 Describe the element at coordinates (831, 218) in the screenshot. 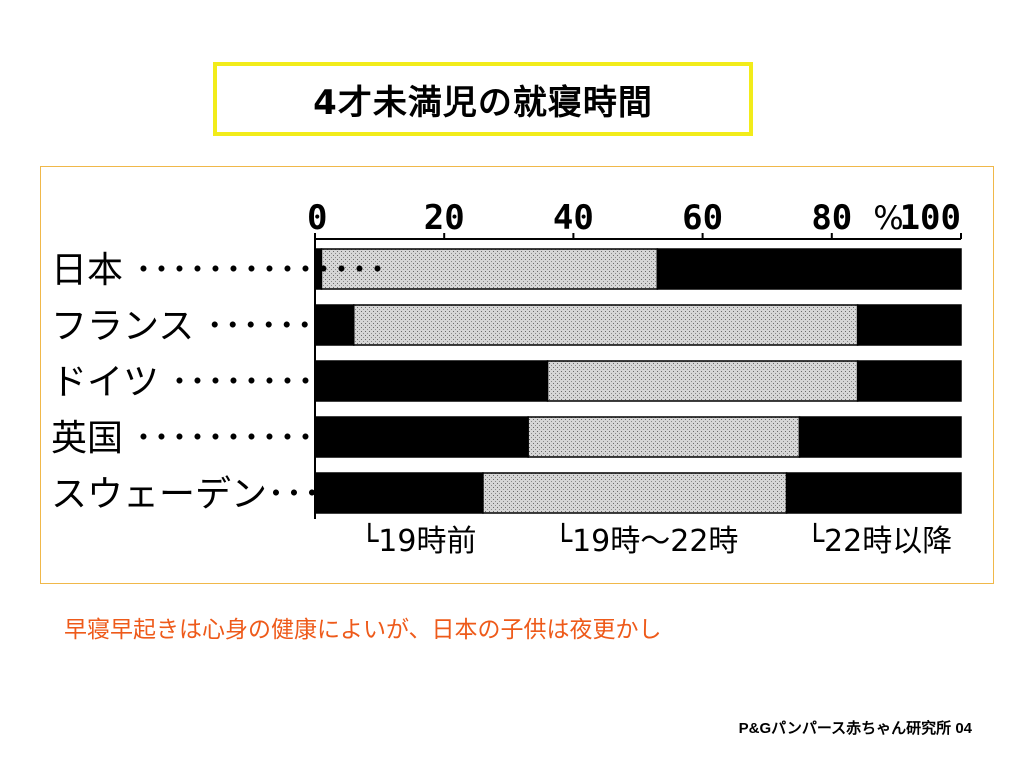

I see `x-tick-label: 80` at that location.